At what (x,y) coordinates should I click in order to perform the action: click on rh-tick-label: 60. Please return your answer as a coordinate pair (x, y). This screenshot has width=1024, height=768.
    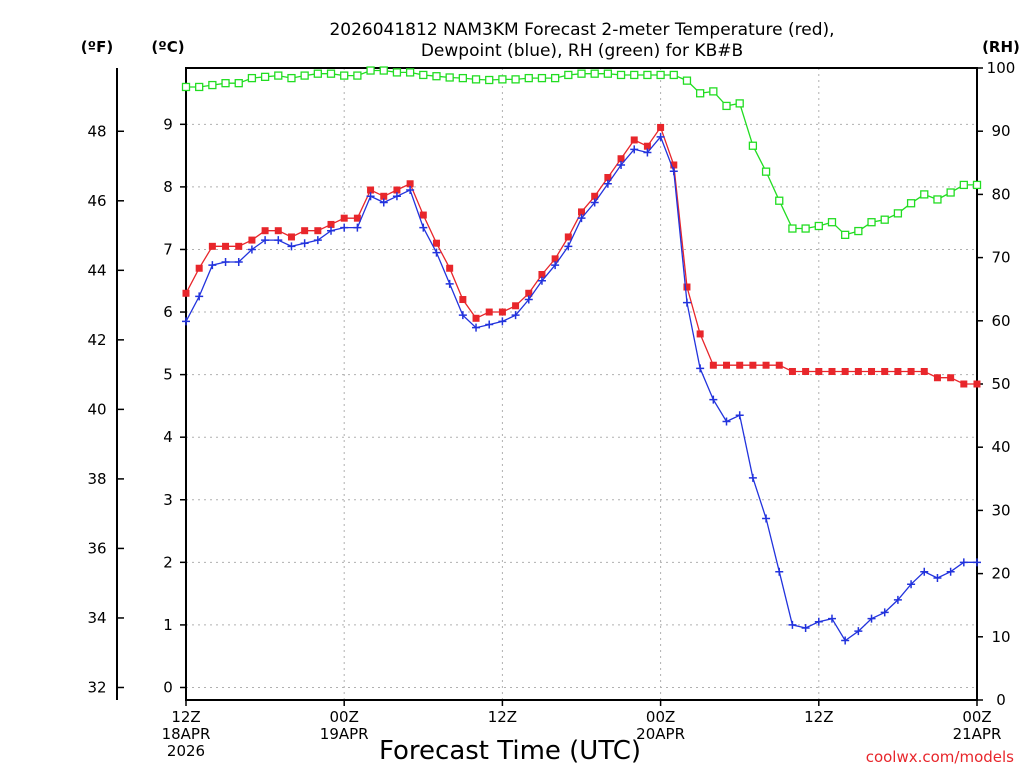
    Looking at the image, I should click on (1000, 321).